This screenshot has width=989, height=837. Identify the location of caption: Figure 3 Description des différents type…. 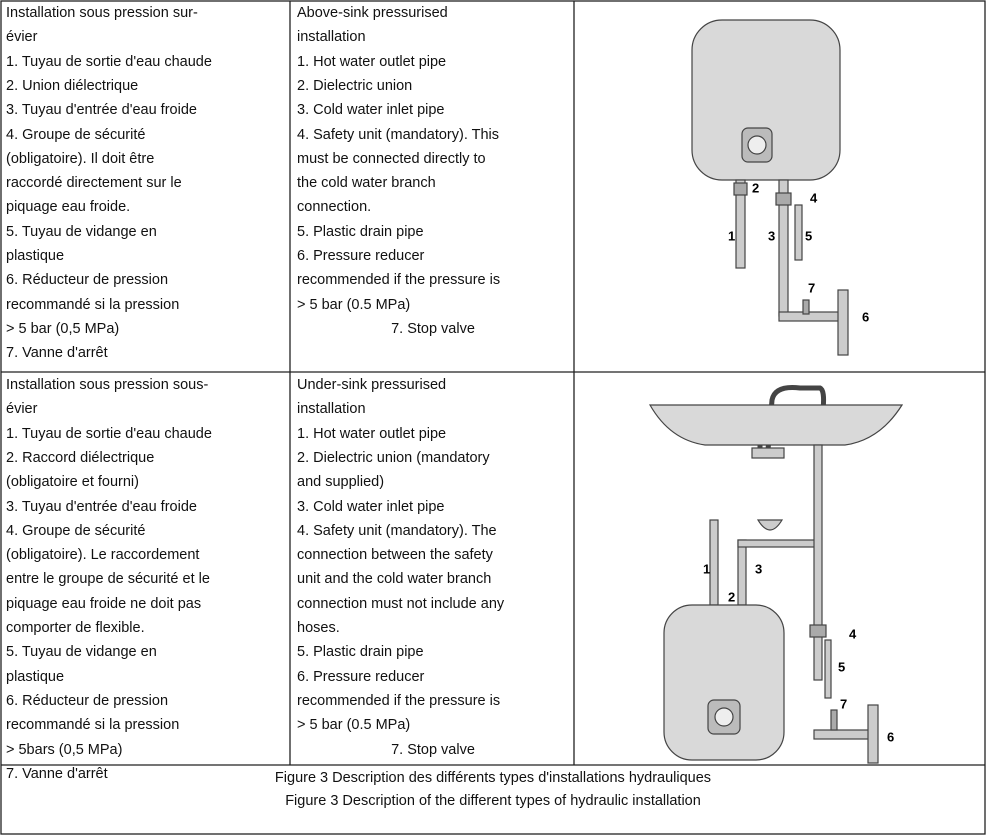
(493, 778).